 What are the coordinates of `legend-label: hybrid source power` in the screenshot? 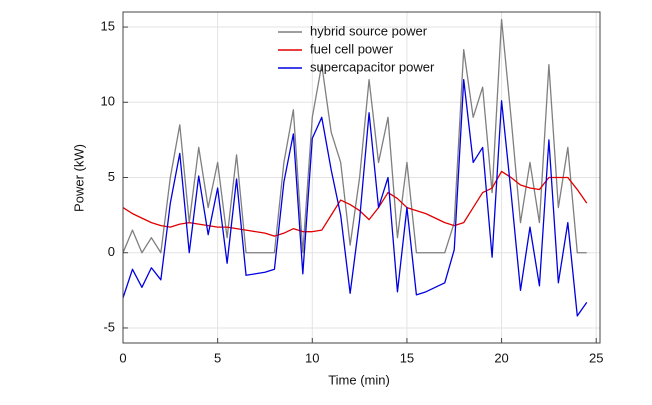 It's located at (369, 30).